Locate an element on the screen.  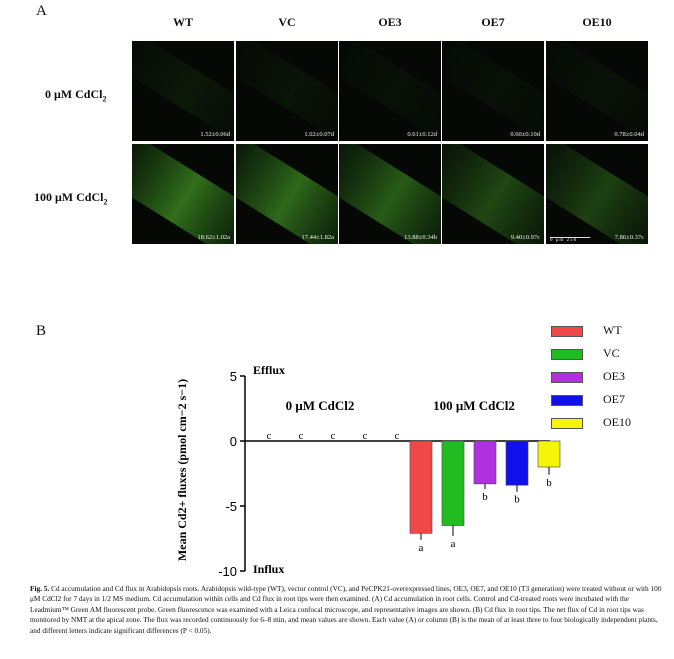
fluorescence-image: 0.60±0.10d is located at coordinates (493, 91).